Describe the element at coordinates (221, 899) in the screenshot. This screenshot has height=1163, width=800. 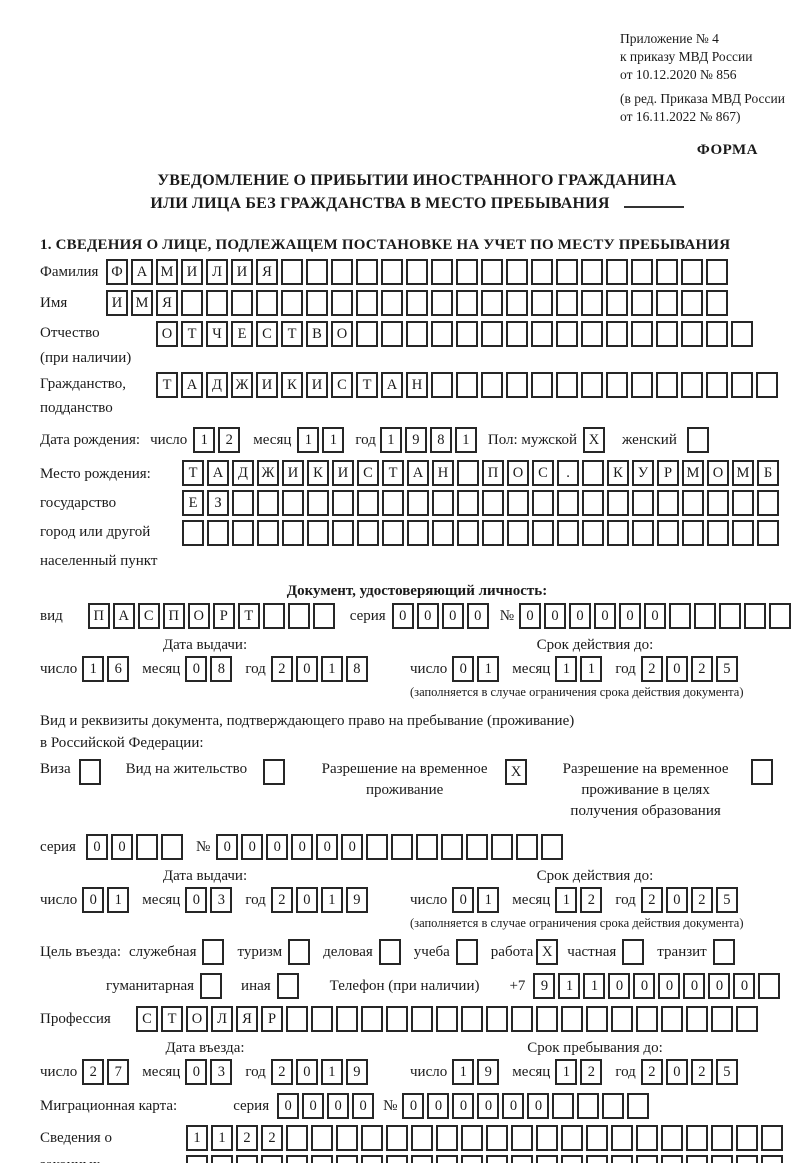
I see `char-box: 3` at that location.